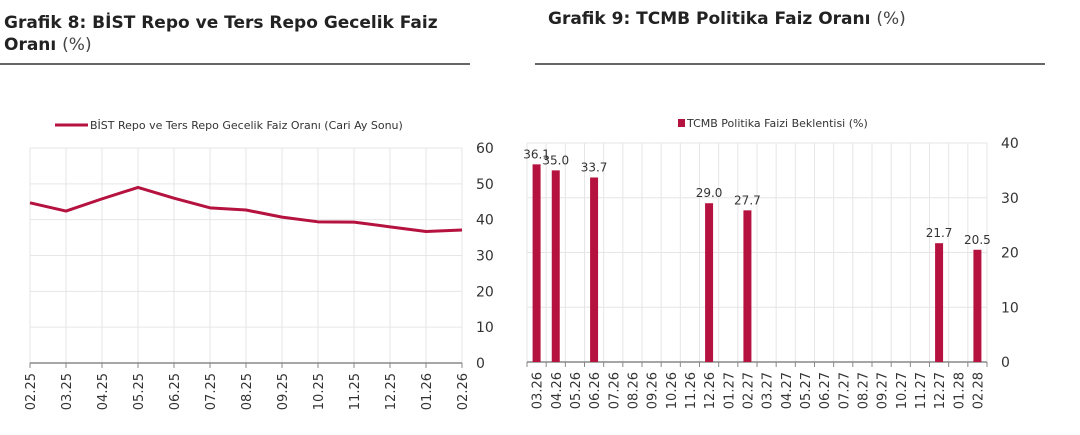  Describe the element at coordinates (211, 391) in the screenshot. I see `chart1-xtick-label: 07.25` at that location.